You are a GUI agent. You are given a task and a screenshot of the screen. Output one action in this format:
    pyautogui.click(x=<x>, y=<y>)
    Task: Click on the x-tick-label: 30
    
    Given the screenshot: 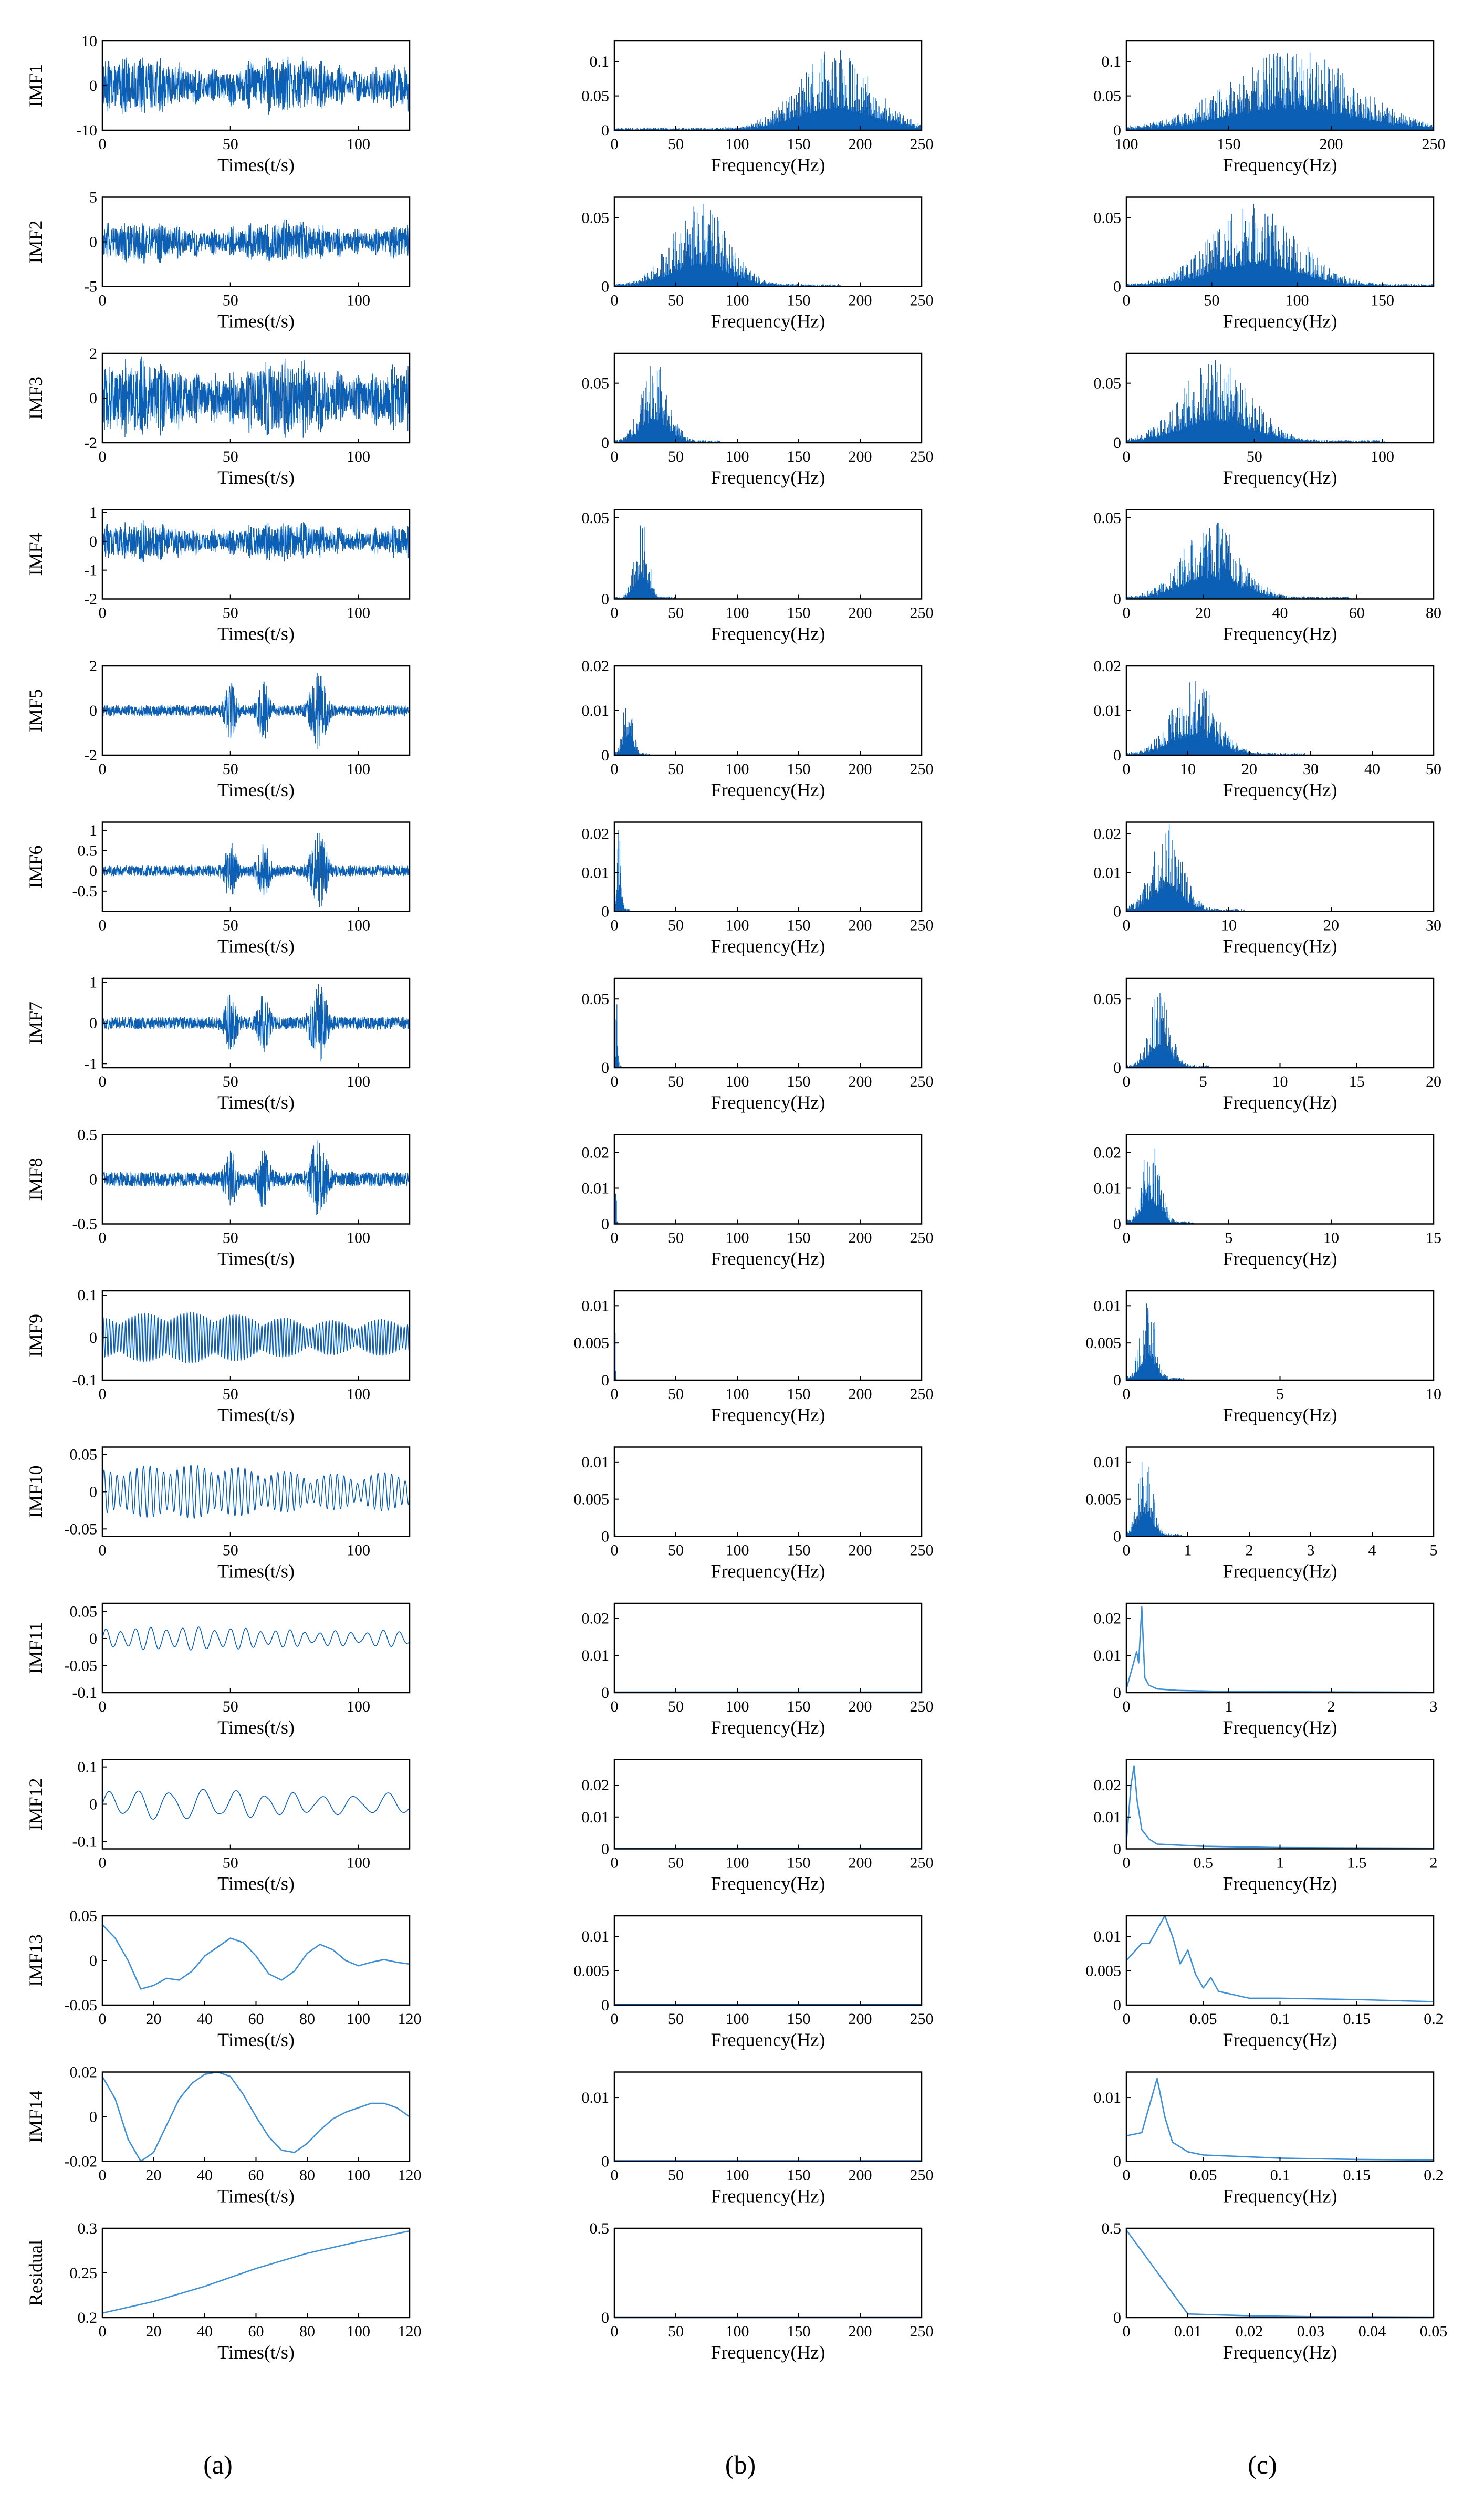 What is the action you would take?
    pyautogui.click(x=1311, y=769)
    